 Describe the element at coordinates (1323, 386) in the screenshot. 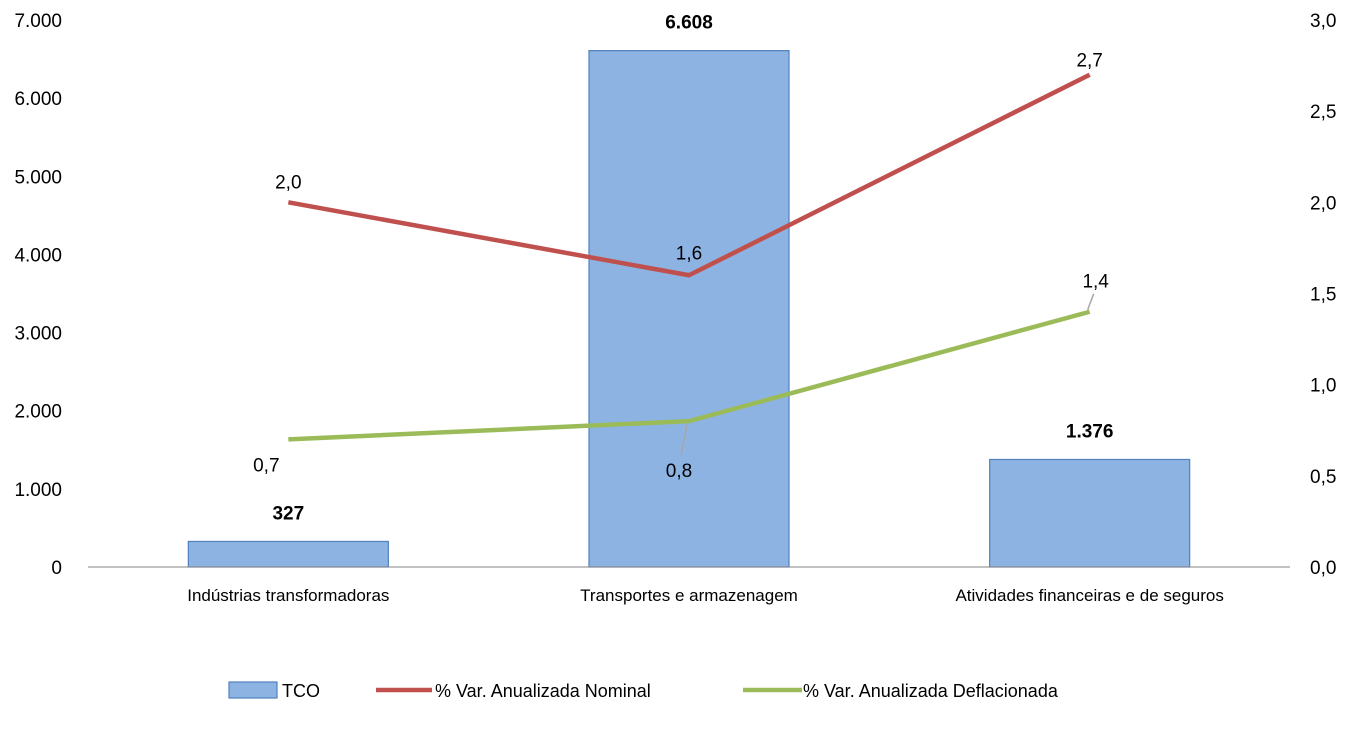

I see `right-axis-tick-label: 1,0` at that location.